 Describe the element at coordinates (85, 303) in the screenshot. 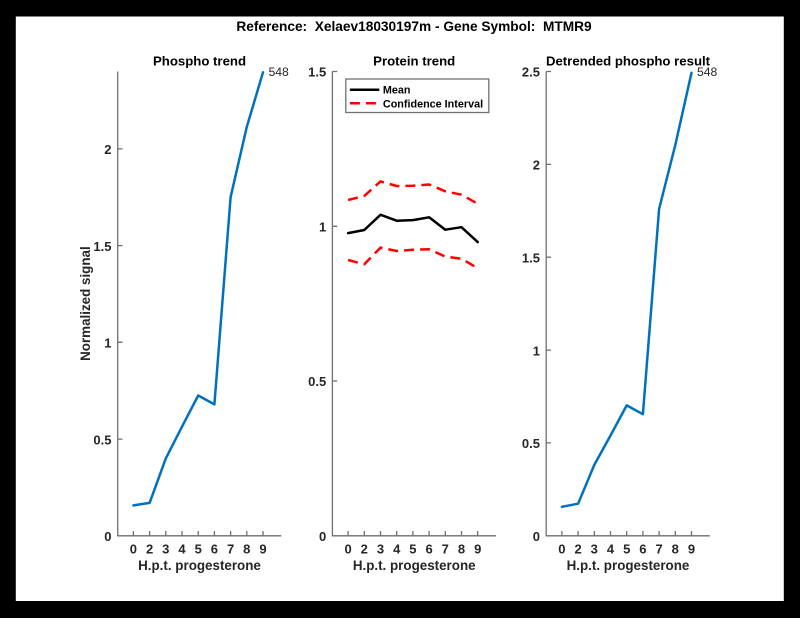

I see `svg-text: Normalized signal` at that location.